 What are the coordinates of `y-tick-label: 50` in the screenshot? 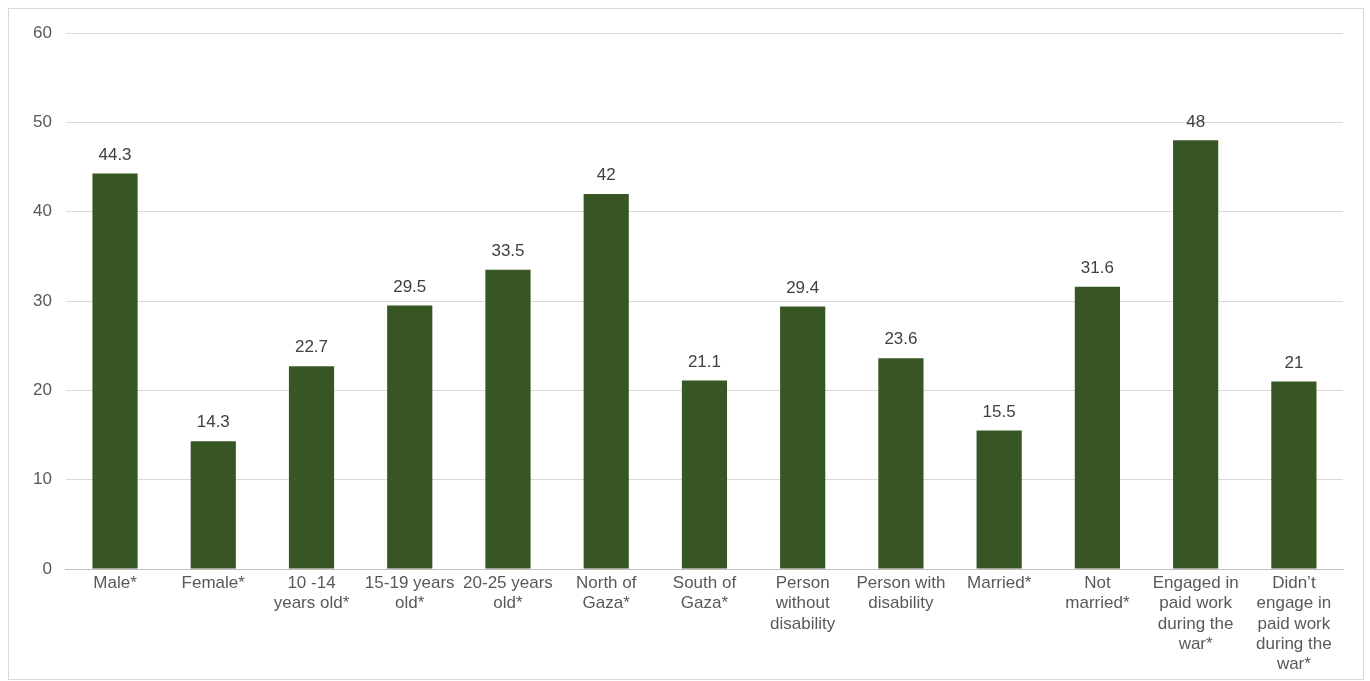 It's located at (42, 122).